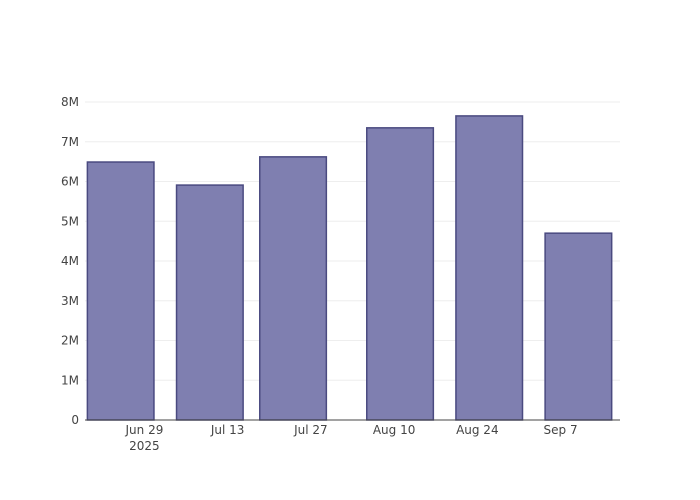  Describe the element at coordinates (70, 182) in the screenshot. I see `y-tick-label: 6M` at that location.